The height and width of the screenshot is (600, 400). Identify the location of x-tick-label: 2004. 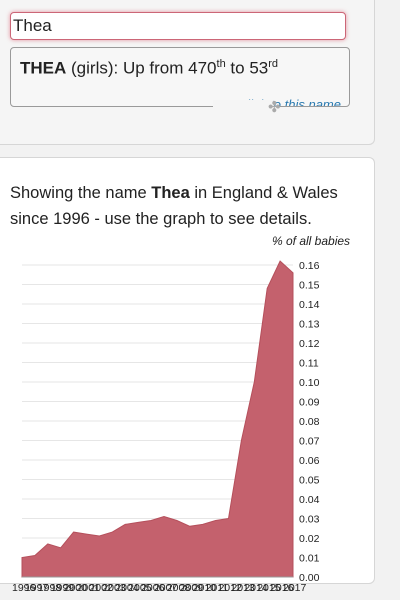
(127, 588).